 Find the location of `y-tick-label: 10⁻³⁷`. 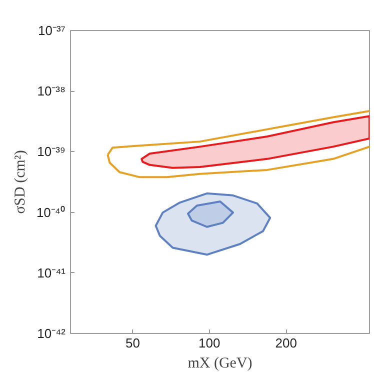

y-tick-label: 10⁻³⁷ is located at coordinates (52, 30).